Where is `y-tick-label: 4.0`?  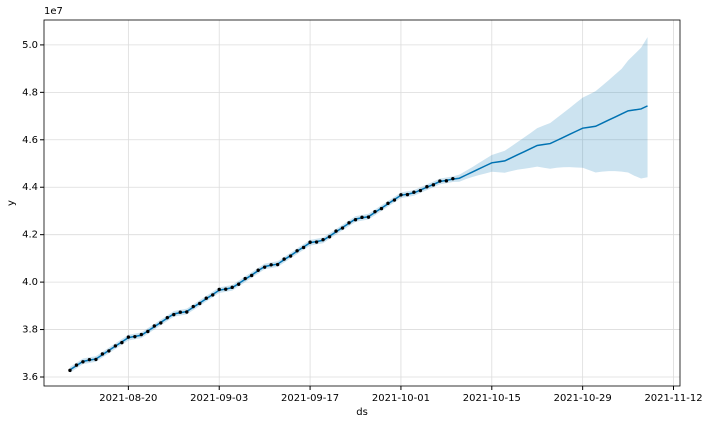
y-tick-label: 4.0 is located at coordinates (30, 282).